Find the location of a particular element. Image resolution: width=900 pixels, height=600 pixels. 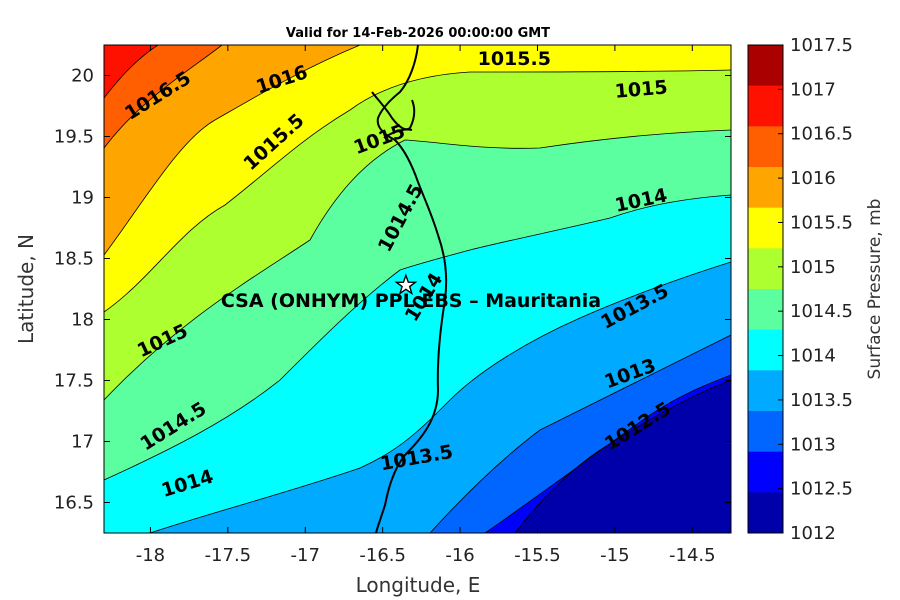

y-tick-label: 16.5 is located at coordinates (74, 503).